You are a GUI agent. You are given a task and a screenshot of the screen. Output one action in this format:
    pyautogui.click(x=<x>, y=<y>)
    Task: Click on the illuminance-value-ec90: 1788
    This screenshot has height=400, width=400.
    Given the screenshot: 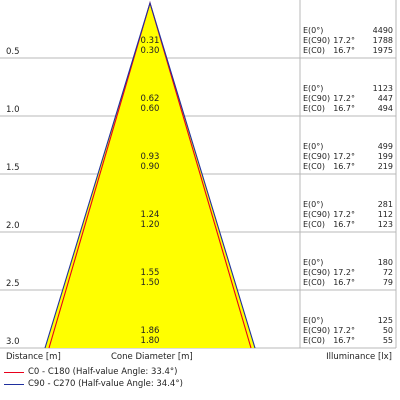 What is the action you would take?
    pyautogui.click(x=383, y=40)
    